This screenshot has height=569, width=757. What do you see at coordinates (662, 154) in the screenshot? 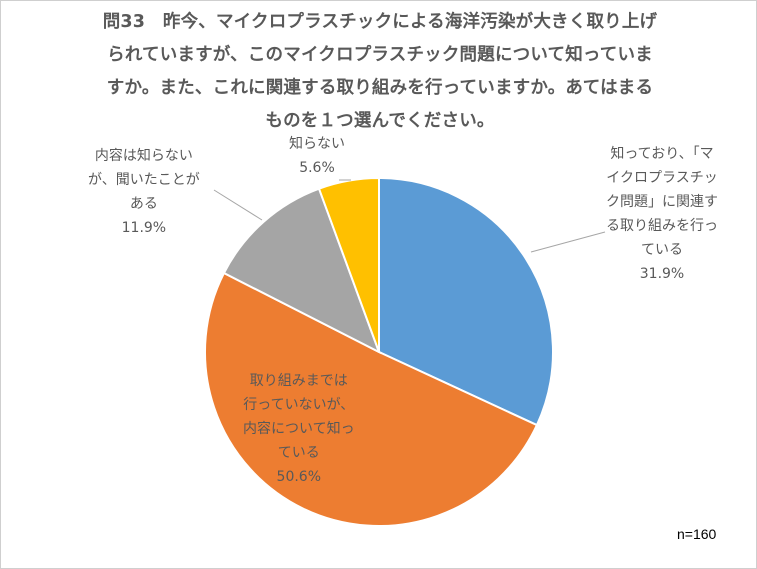
I see `slice-label-line: 知っており、「マ` at bounding box center [662, 154].